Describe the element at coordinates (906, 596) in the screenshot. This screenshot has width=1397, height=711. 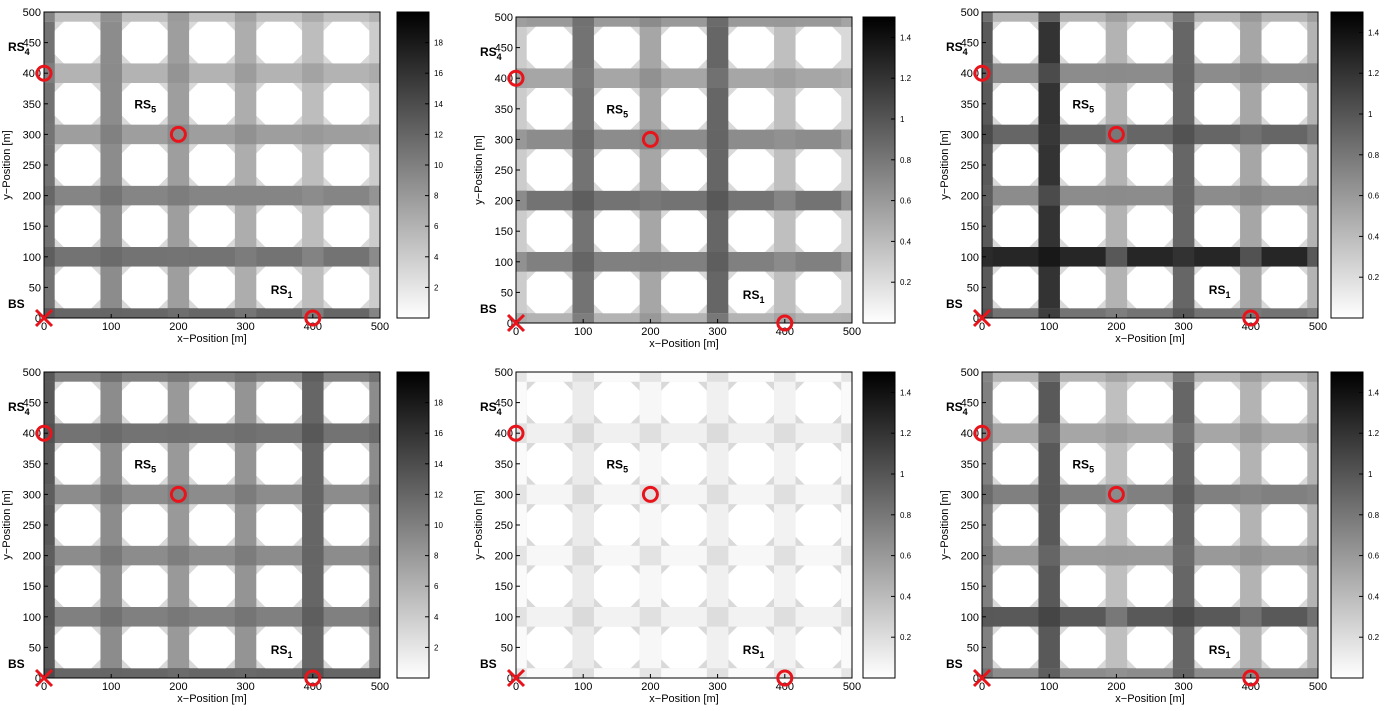
I see `colorbar-tick-label: 0.4` at that location.